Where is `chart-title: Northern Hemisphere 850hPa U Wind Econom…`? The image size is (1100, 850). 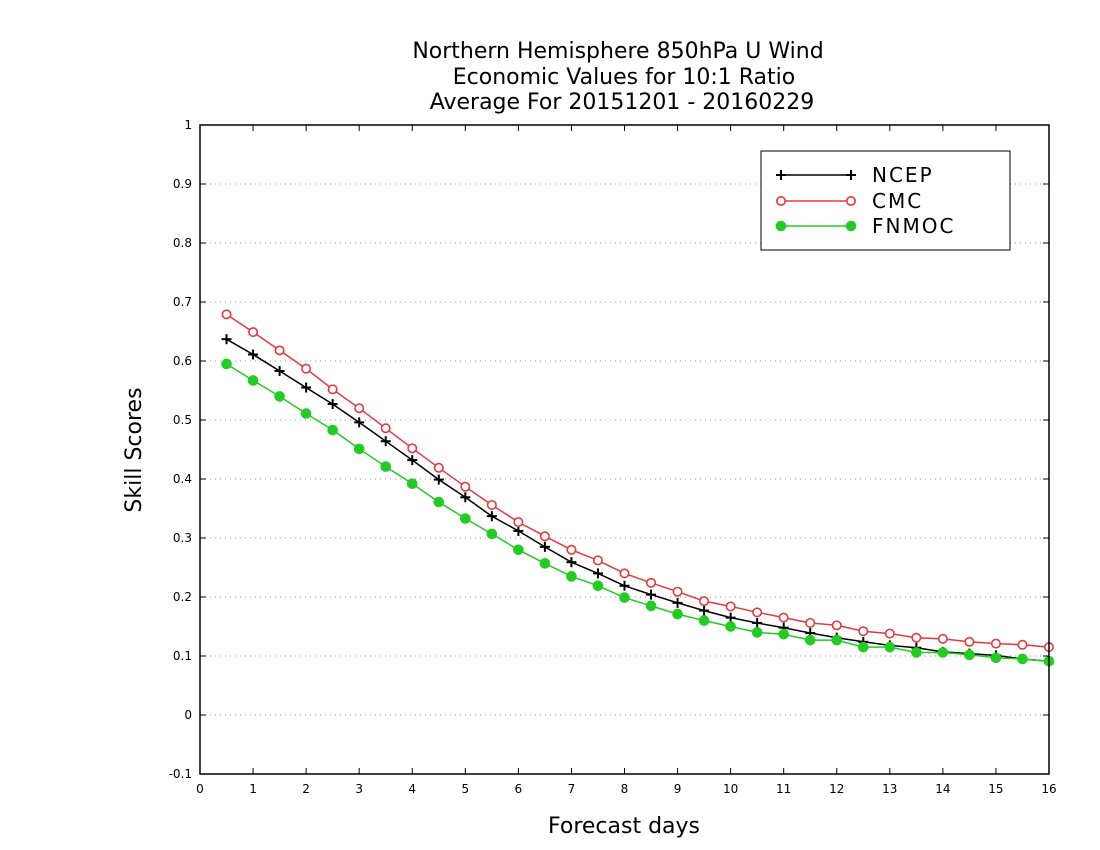
chart-title: Northern Hemisphere 850hPa U Wind Econom… is located at coordinates (617, 77).